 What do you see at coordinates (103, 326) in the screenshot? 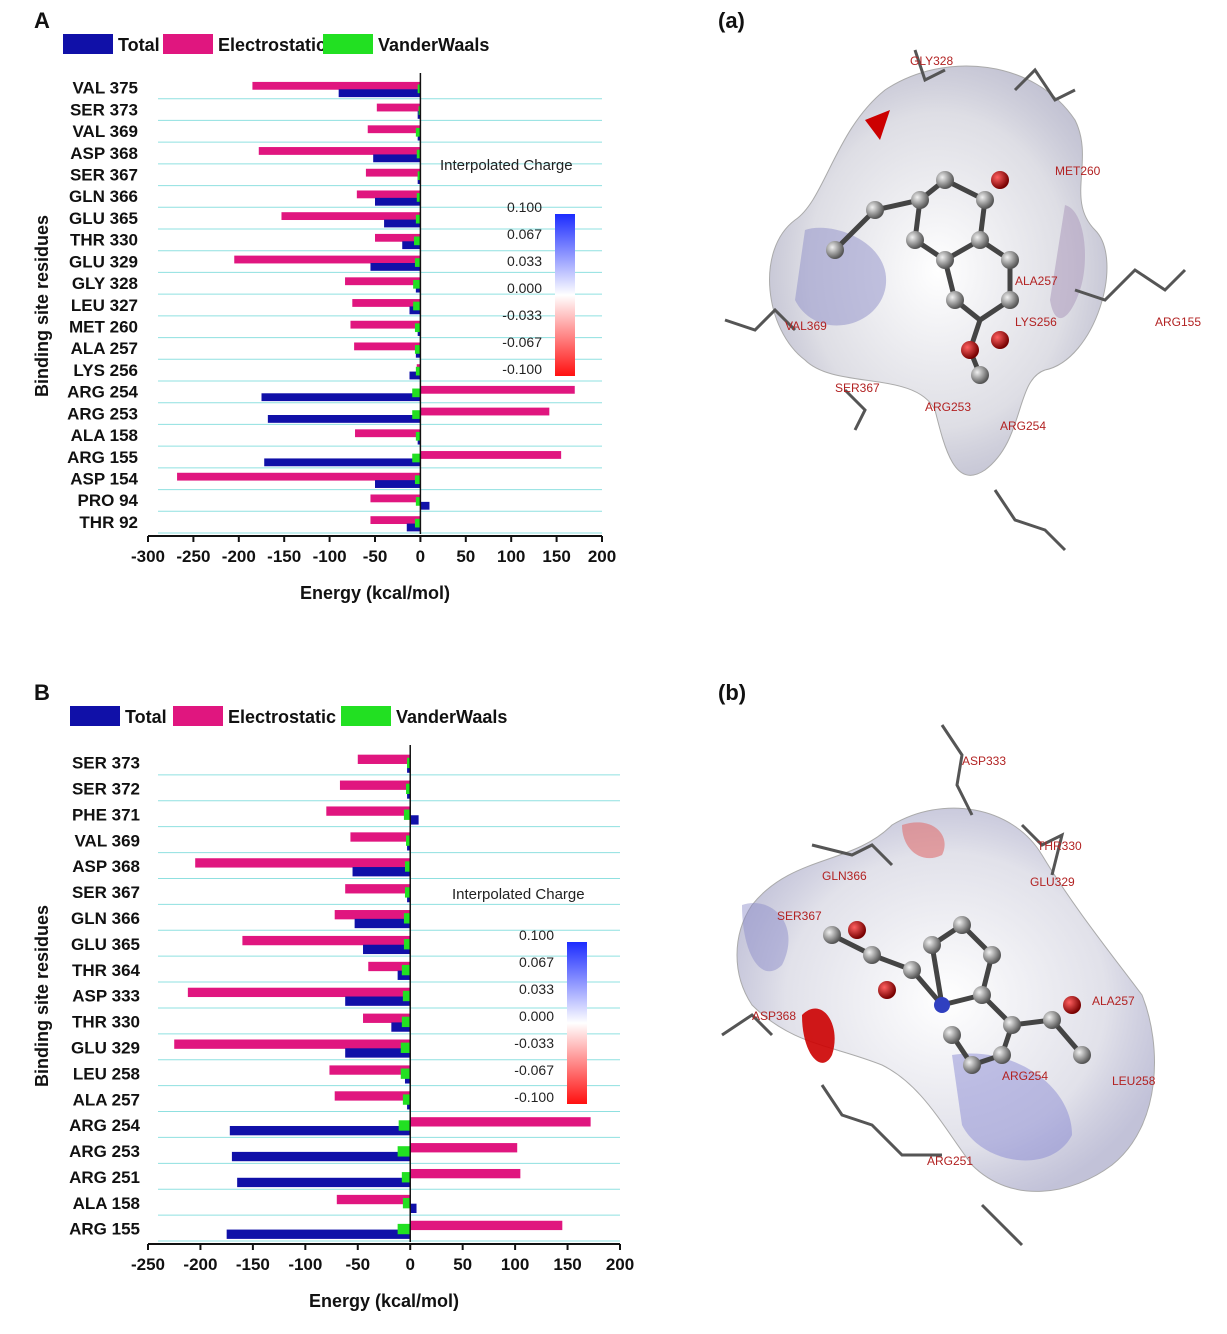
I see `residue-label: MET 260` at bounding box center [103, 326].